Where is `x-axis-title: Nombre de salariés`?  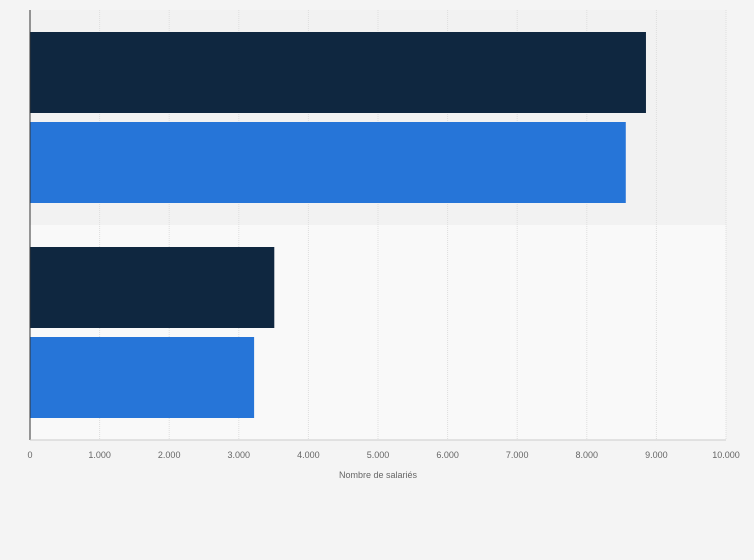
x-axis-title: Nombre de salariés is located at coordinates (378, 475).